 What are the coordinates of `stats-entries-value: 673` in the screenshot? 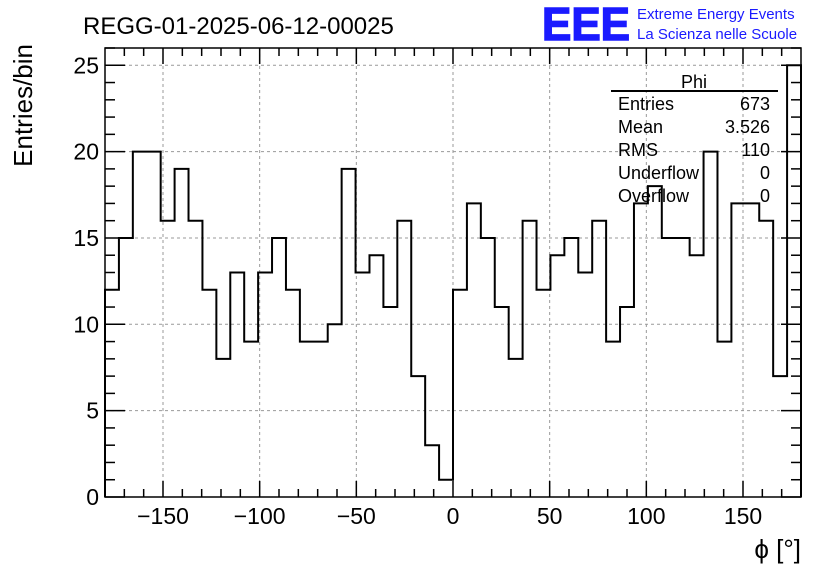 It's located at (755, 104).